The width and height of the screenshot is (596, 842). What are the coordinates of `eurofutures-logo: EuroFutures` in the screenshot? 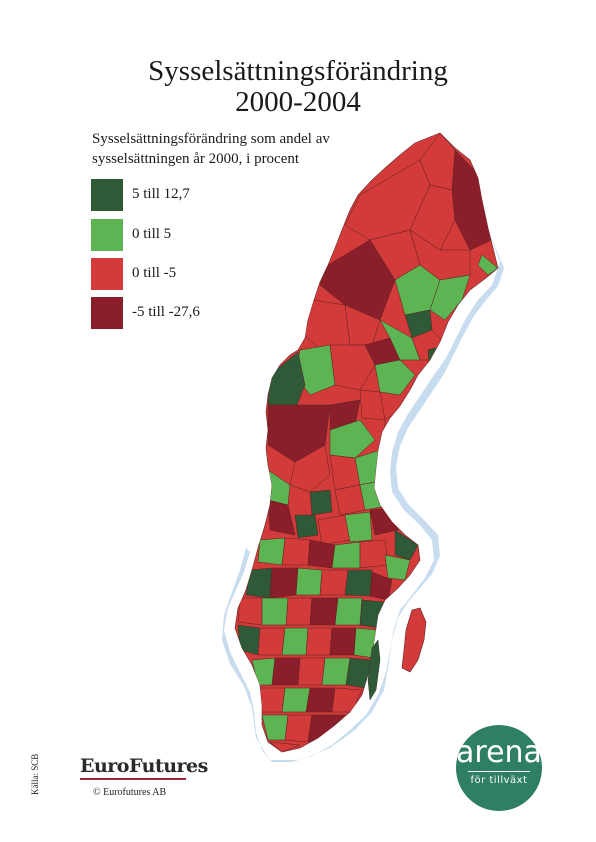 It's located at (144, 766).